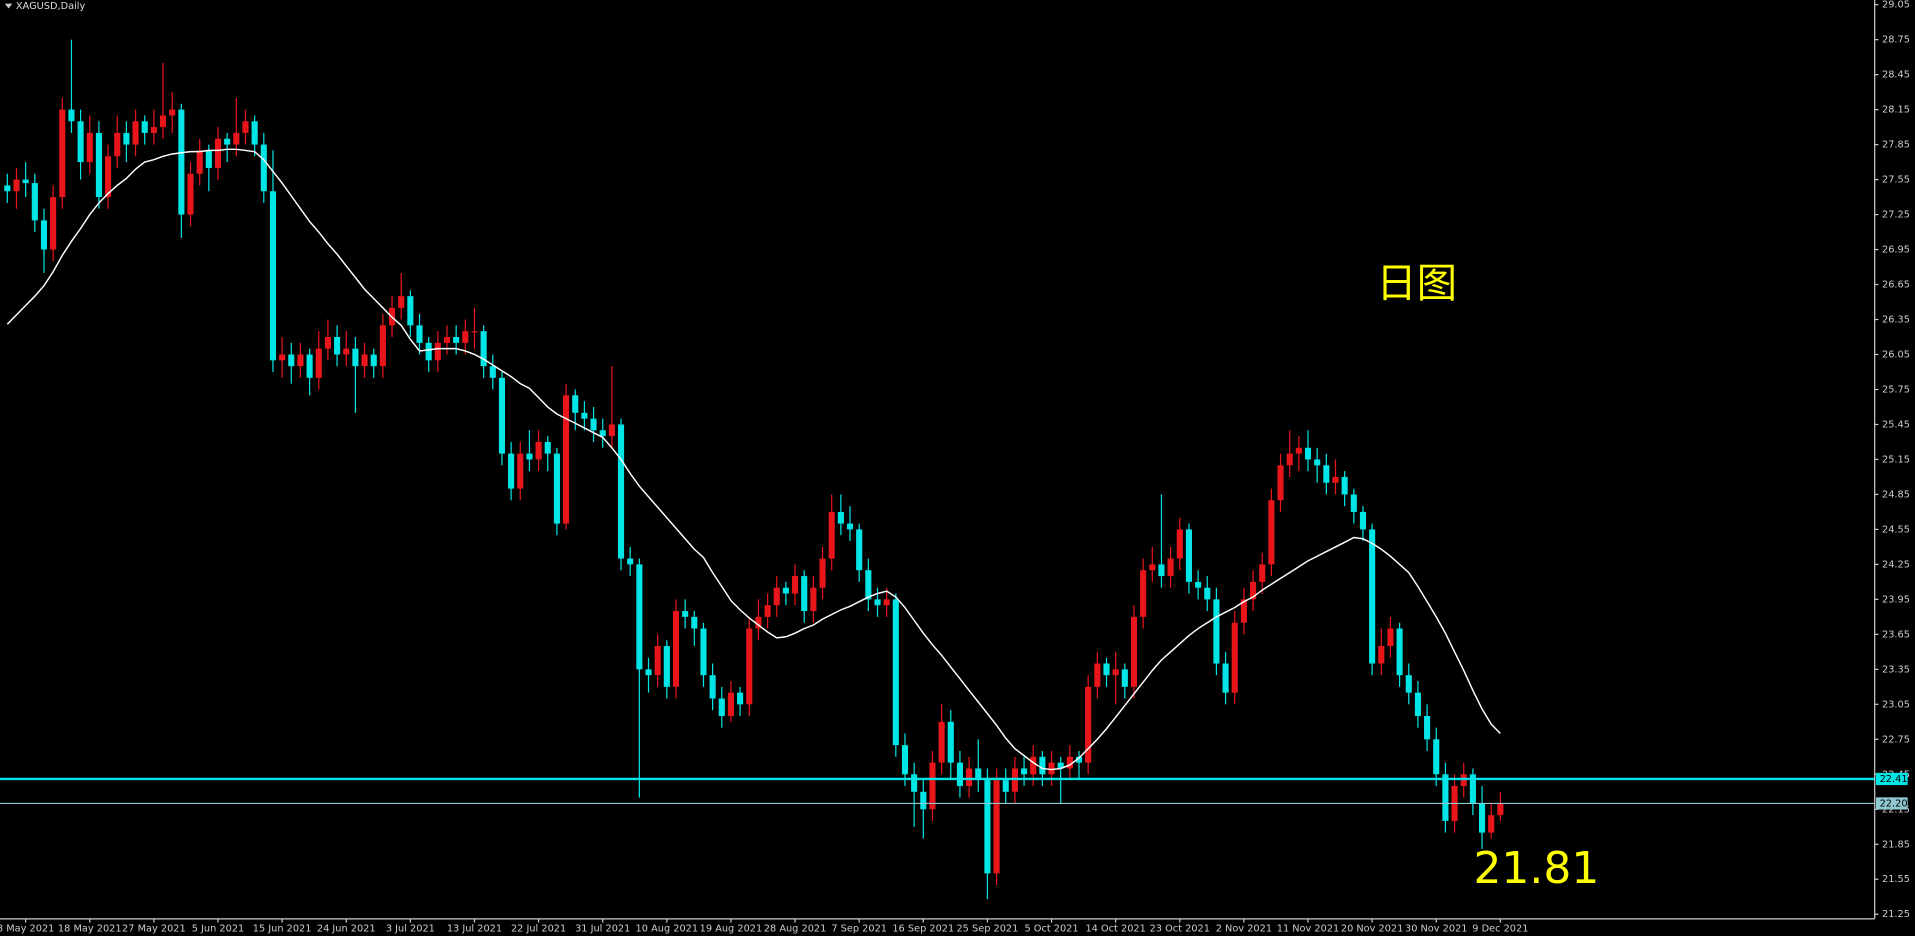  What do you see at coordinates (795, 929) in the screenshot?
I see `x-tick-label: 28 Aug 2021` at bounding box center [795, 929].